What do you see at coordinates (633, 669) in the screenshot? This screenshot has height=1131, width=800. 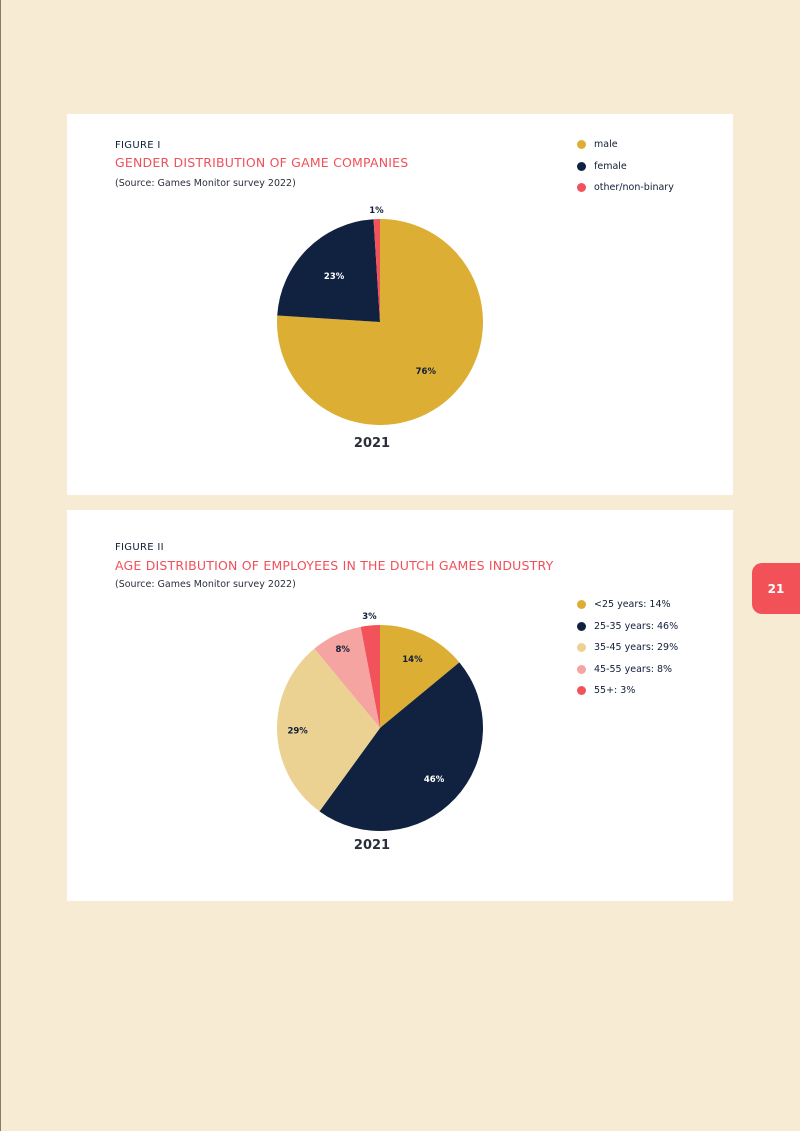 I see `legend-label: 45-55 years: 8%` at bounding box center [633, 669].